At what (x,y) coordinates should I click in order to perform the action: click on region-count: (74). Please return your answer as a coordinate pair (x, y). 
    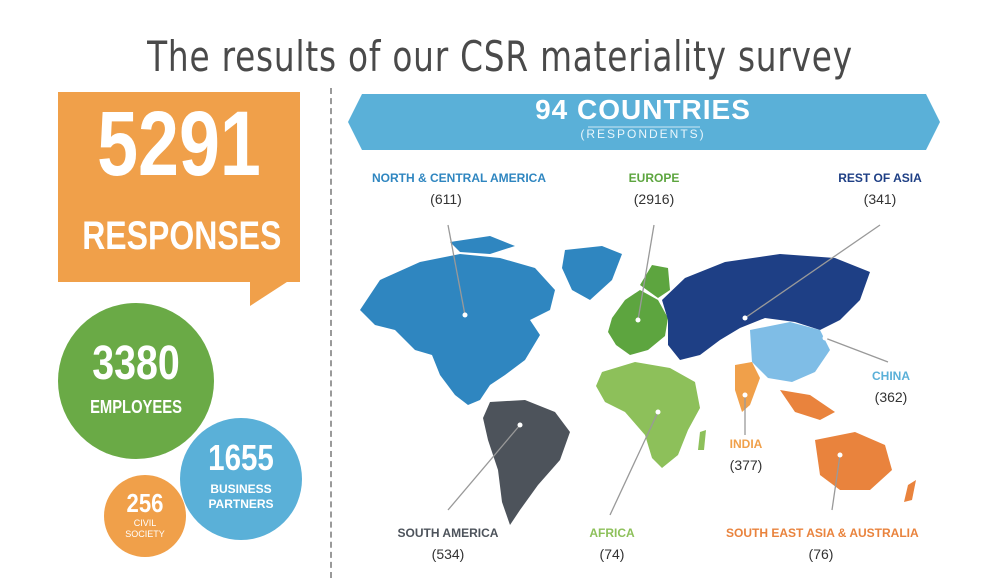
    Looking at the image, I should click on (612, 554).